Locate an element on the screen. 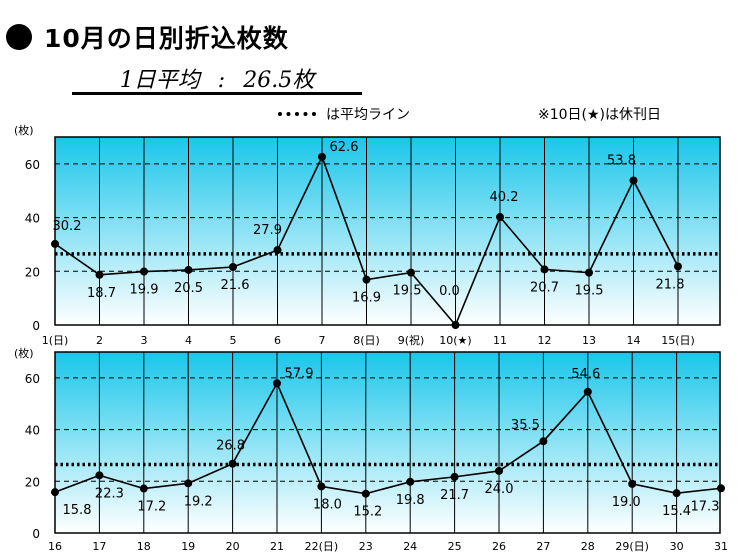  lower-data-label: 26.8 is located at coordinates (230, 446).